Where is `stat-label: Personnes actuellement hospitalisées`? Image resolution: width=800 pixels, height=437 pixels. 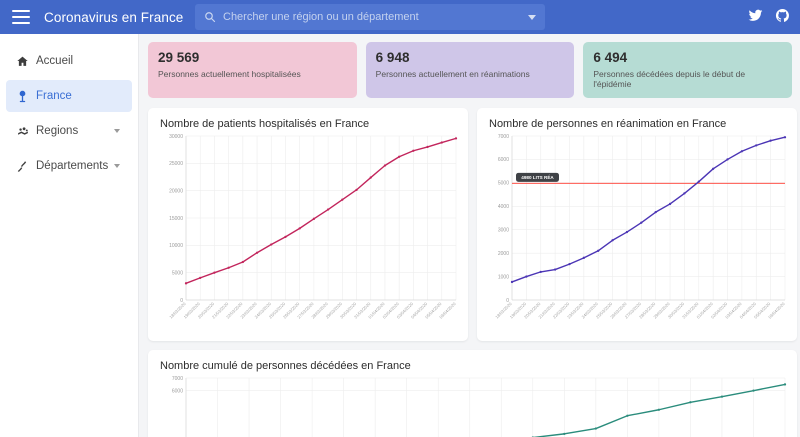 stat-label: Personnes actuellement hospitalisées is located at coordinates (229, 74).